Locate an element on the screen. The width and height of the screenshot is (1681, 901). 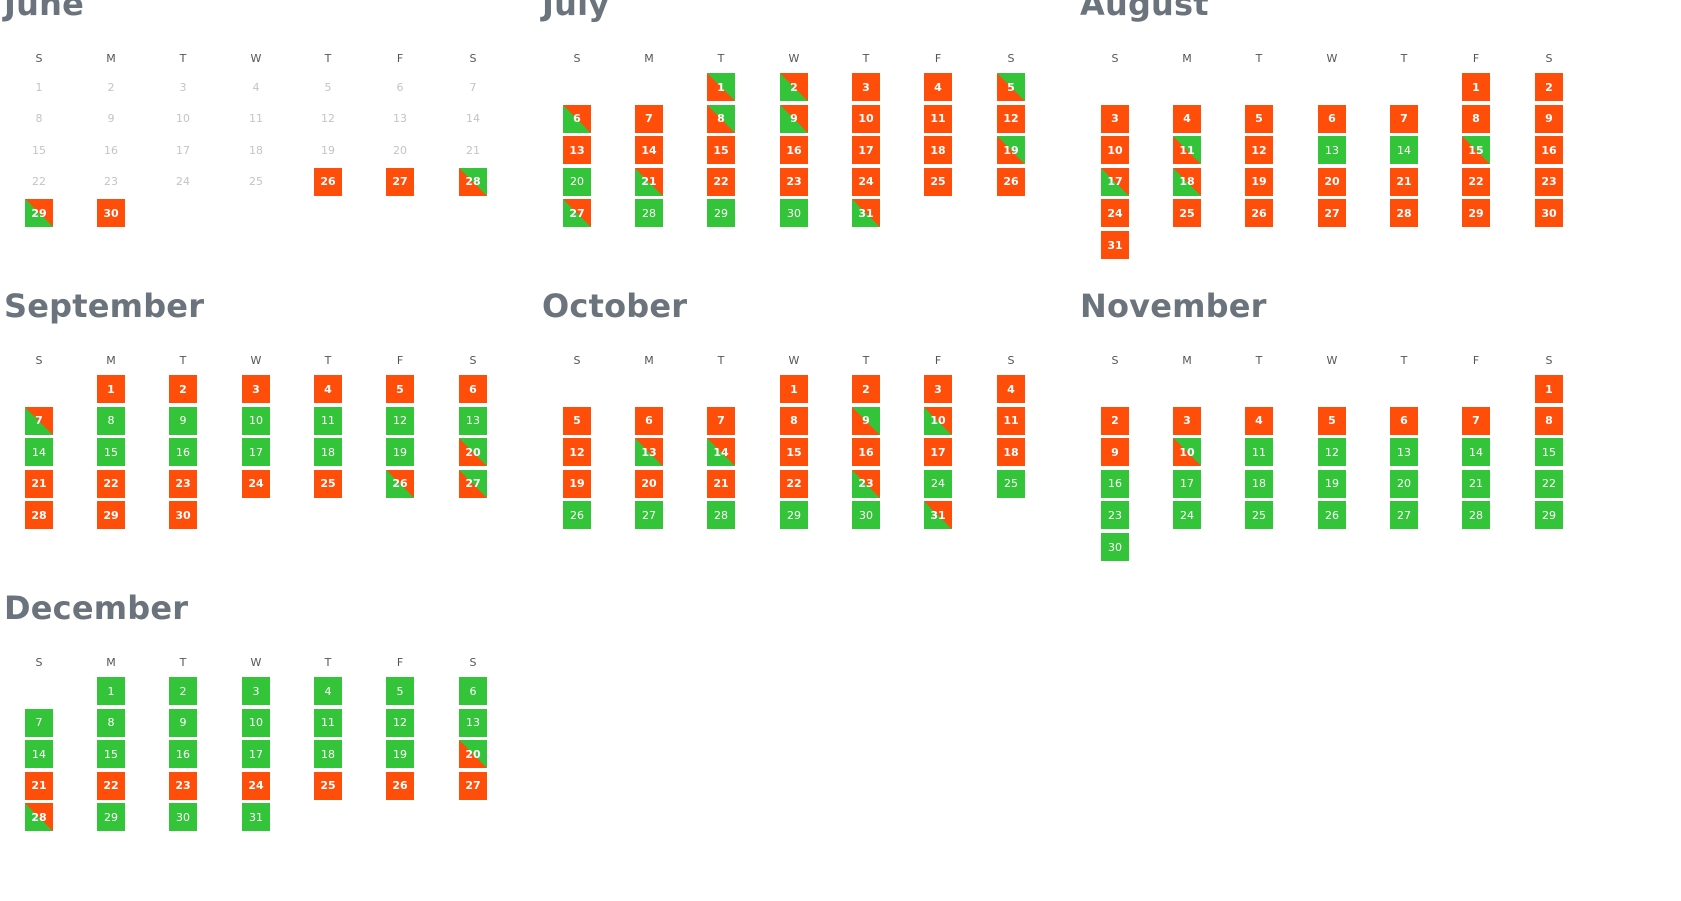
day-cell-changeover: 1 is located at coordinates (721, 87).